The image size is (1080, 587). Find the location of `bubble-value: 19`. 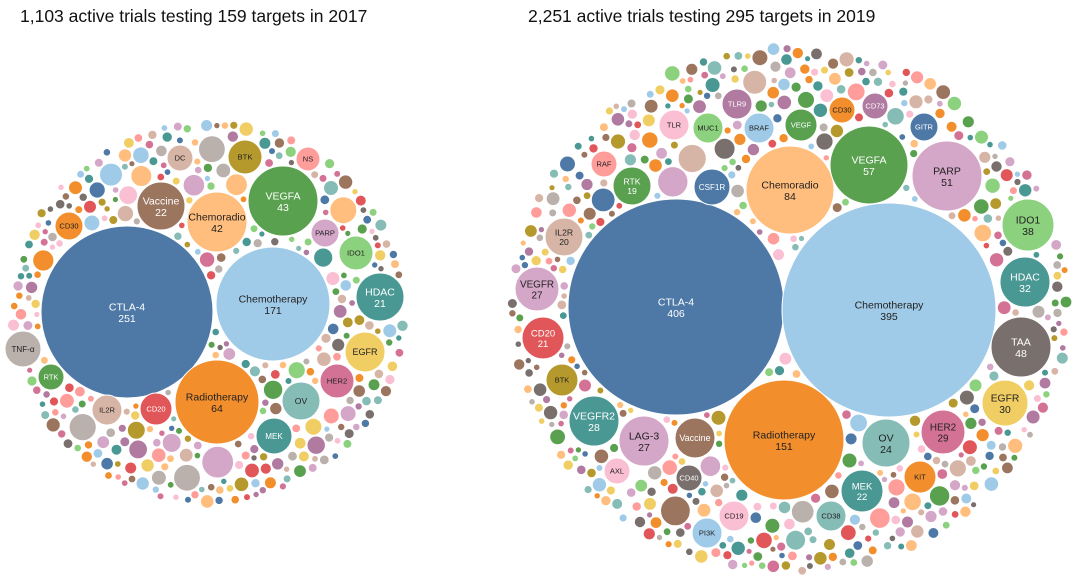

bubble-value: 19 is located at coordinates (632, 191).